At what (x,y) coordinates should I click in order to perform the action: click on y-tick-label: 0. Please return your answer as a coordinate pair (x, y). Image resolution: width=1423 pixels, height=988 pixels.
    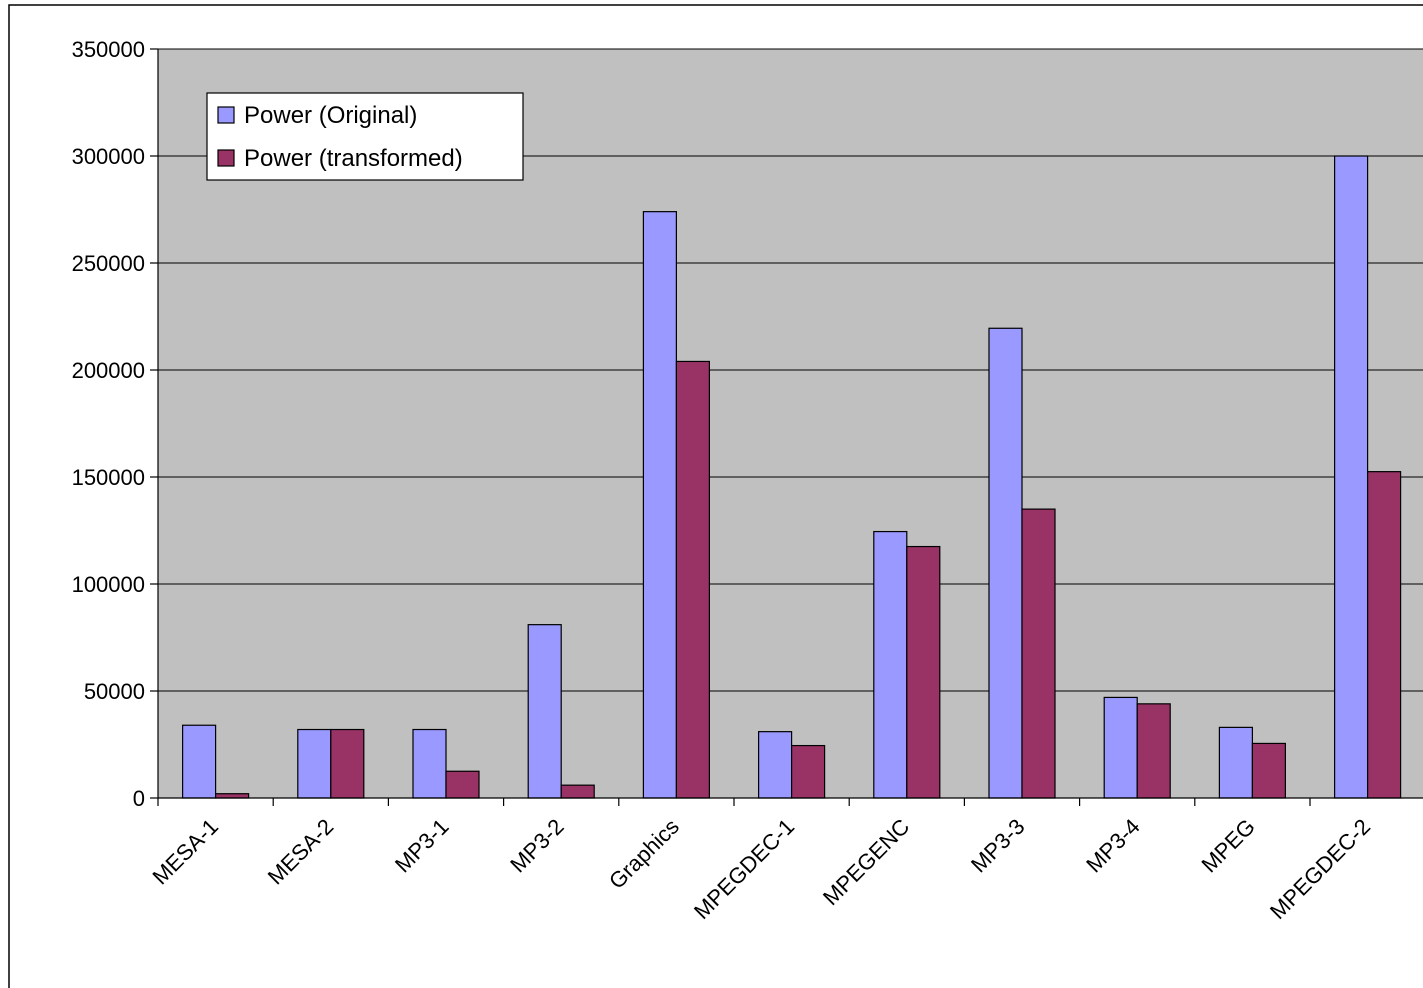
    Looking at the image, I should click on (139, 798).